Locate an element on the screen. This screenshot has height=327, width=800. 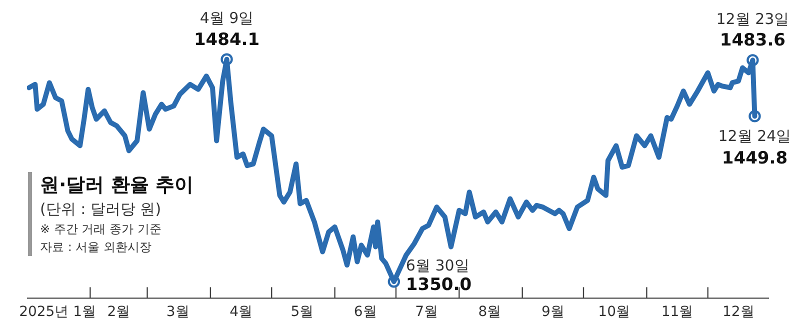
annotation: 12월 23일 is located at coordinates (753, 19).